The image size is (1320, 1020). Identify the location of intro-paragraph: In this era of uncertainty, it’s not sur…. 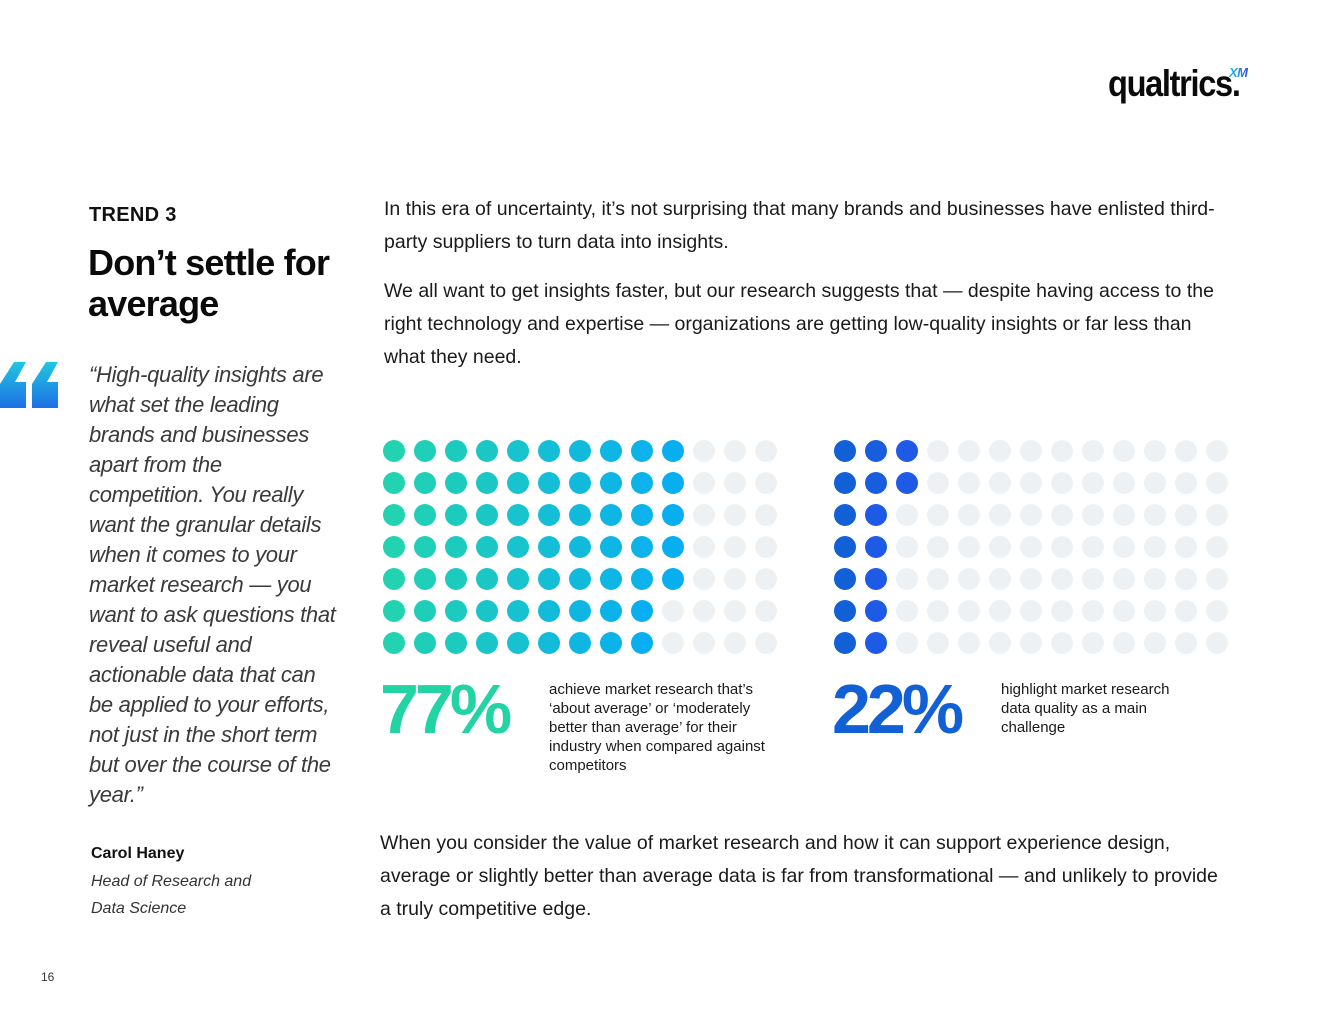
(799, 225).